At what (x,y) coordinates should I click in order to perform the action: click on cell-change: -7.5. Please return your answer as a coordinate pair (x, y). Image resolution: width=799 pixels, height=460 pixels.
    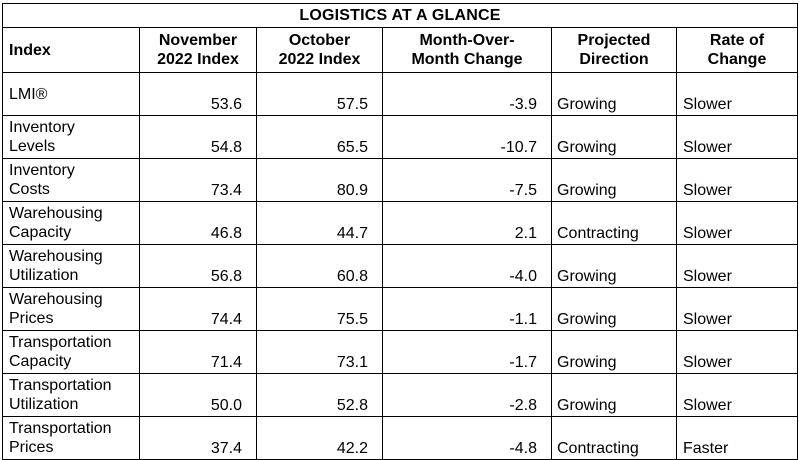
    Looking at the image, I should click on (467, 180).